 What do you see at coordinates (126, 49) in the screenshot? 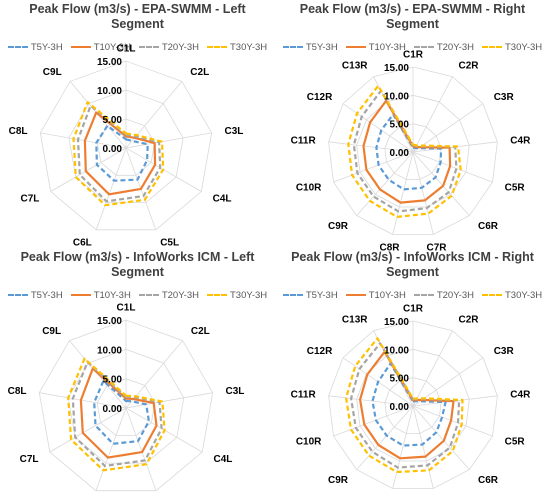
I see `category-label: C1L` at bounding box center [126, 49].